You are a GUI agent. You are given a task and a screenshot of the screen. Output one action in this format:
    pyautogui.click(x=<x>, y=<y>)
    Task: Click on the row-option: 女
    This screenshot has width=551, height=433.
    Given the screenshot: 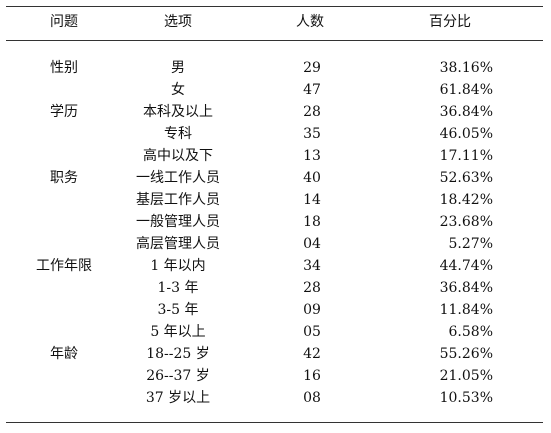 What is the action you would take?
    pyautogui.click(x=178, y=90)
    